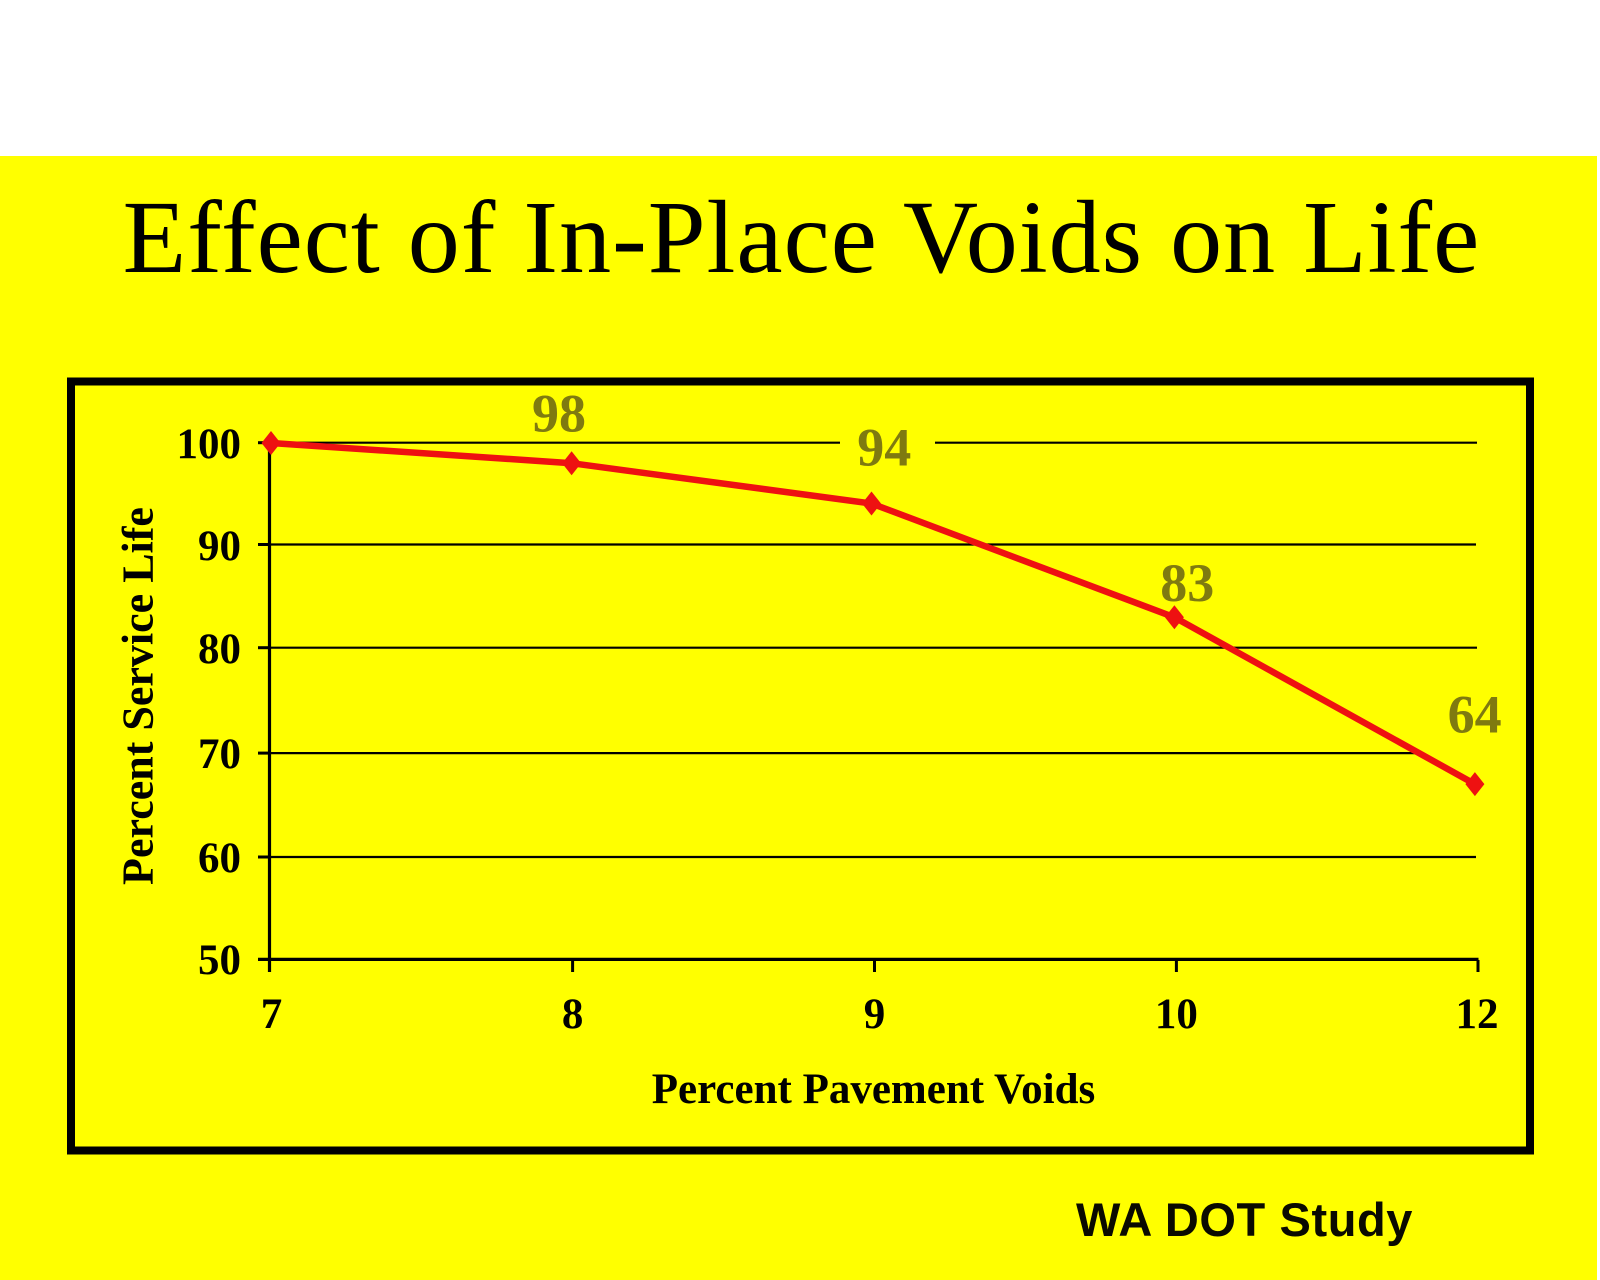  Describe the element at coordinates (219, 960) in the screenshot. I see `svg-text: 50` at that location.